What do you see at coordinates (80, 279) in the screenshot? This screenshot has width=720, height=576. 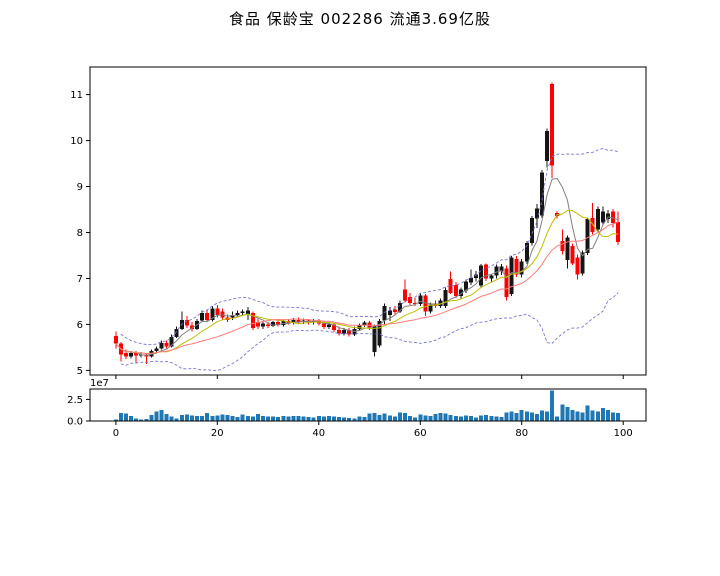 I see `price-ytick-label: 7` at bounding box center [80, 279].